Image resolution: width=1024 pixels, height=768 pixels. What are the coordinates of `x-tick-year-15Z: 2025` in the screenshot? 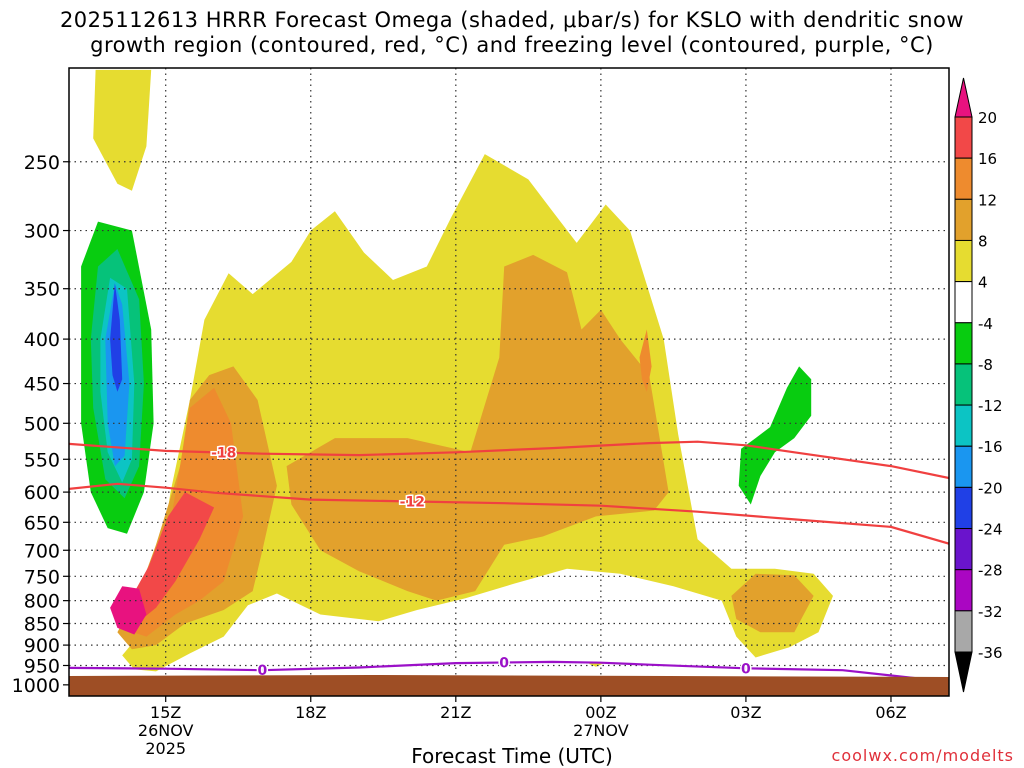 It's located at (165, 748).